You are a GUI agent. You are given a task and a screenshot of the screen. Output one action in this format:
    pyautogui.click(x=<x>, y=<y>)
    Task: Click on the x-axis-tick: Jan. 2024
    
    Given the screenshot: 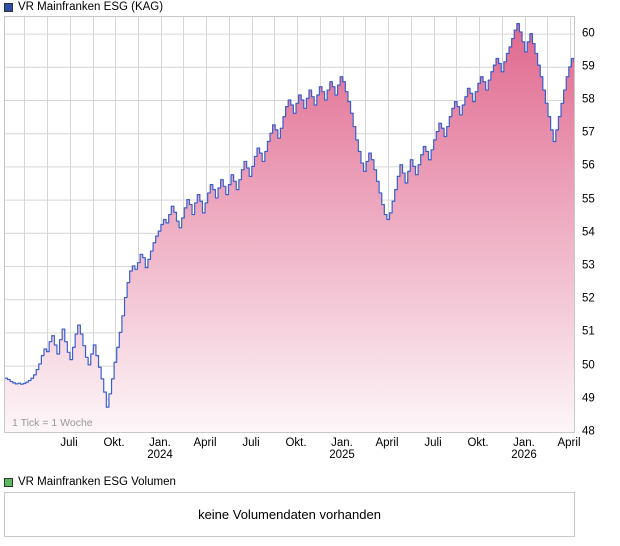 What is the action you would take?
    pyautogui.click(x=160, y=449)
    